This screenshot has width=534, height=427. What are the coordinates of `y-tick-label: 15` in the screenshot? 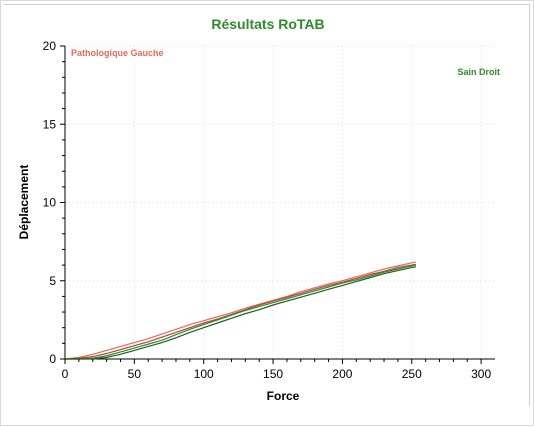 It's located at (50, 124).